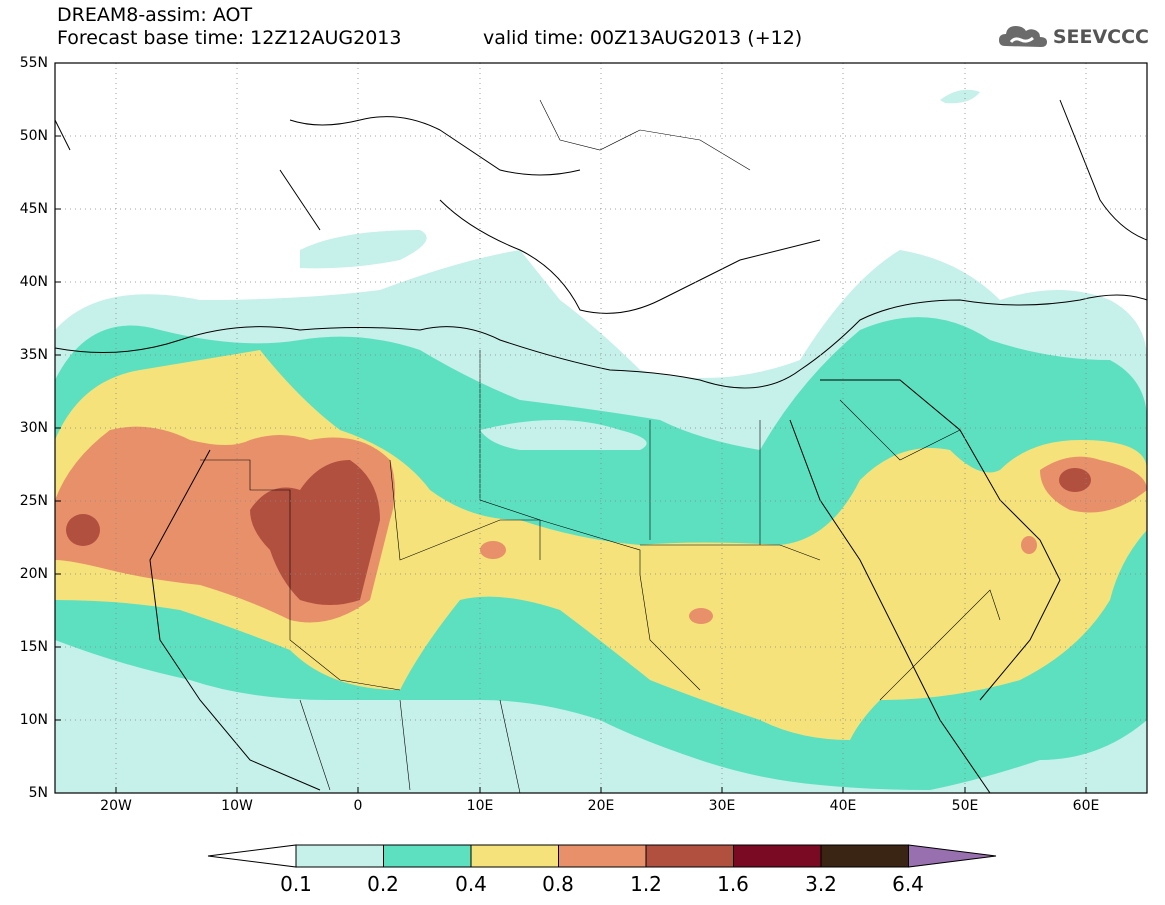  I want to click on colorbar-label: 0.2, so click(383, 884).